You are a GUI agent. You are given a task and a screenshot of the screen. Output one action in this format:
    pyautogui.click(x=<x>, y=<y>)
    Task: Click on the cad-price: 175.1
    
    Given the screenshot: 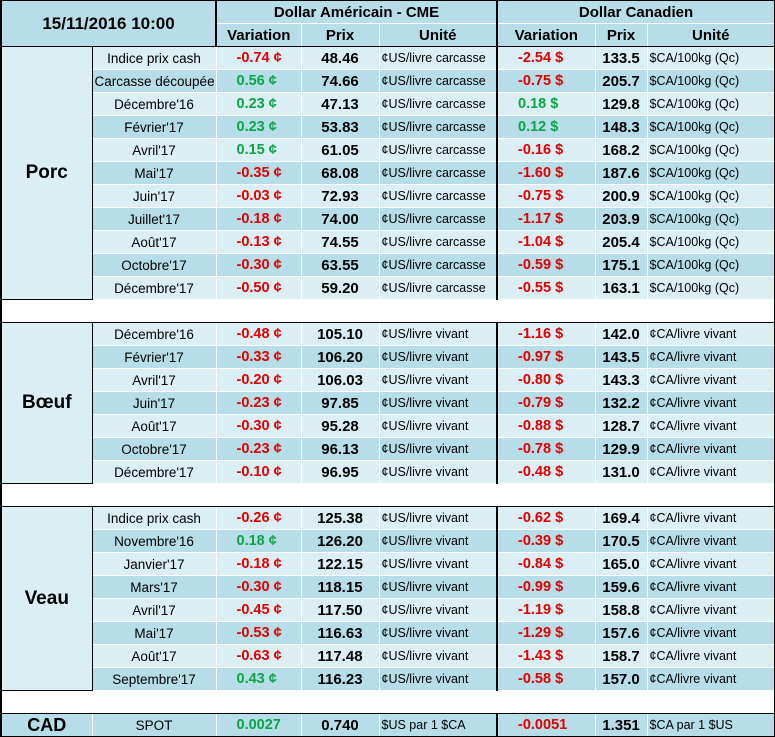 What is the action you would take?
    pyautogui.click(x=621, y=265)
    